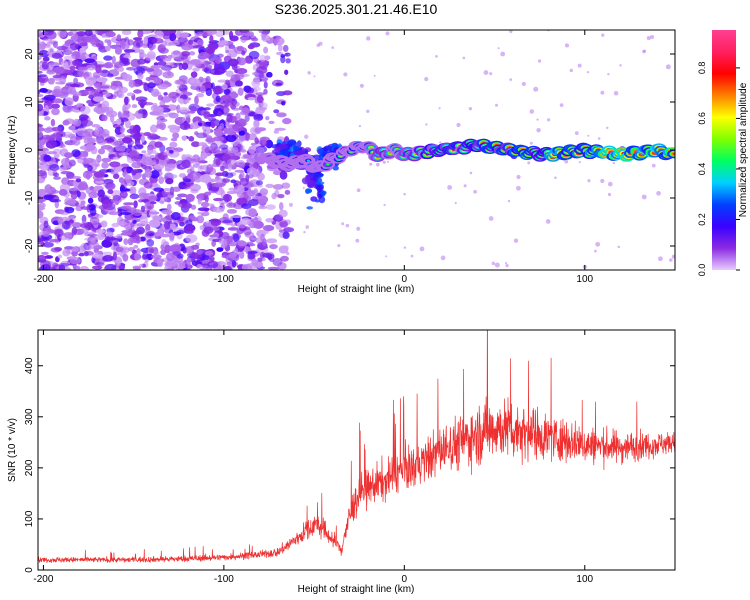 This screenshot has width=750, height=600. Describe the element at coordinates (584, 279) in the screenshot. I see `spectrogram-x-tick-label: 100` at that location.